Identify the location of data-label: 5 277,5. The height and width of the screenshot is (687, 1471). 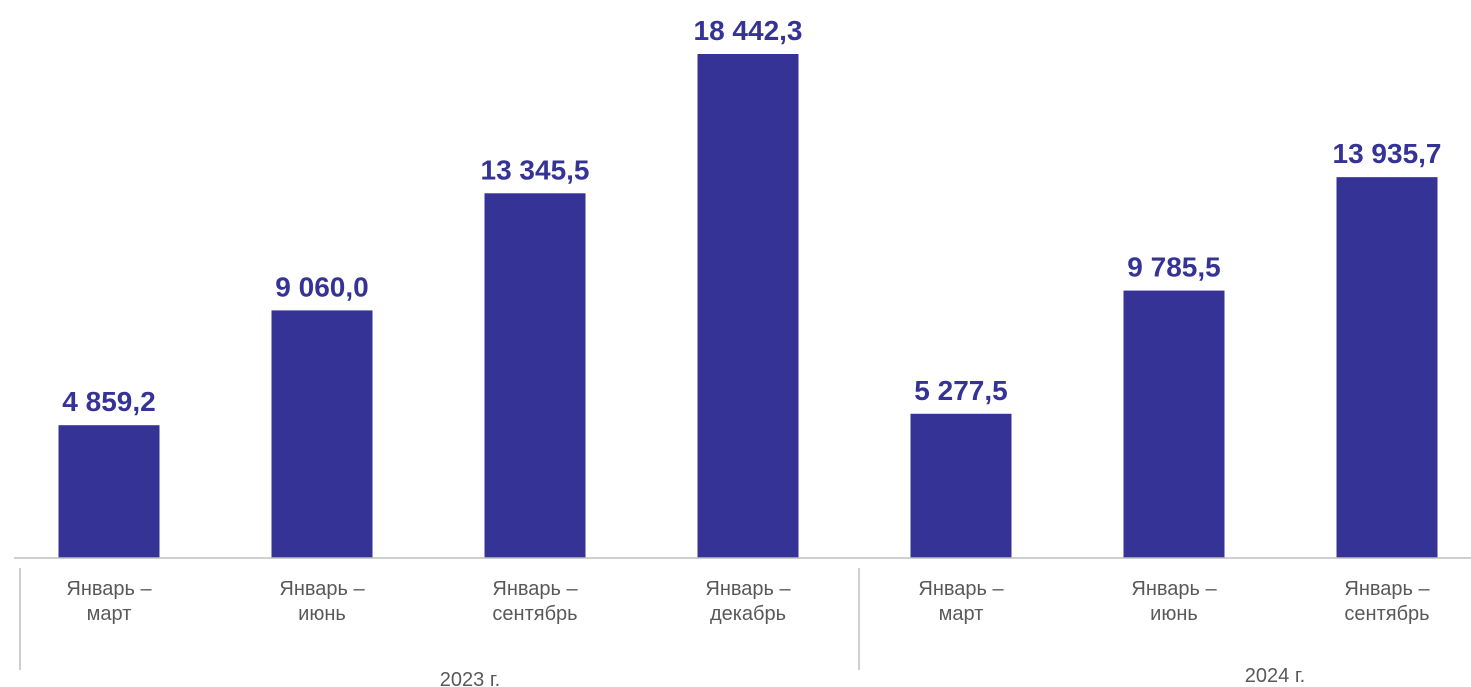
(960, 390).